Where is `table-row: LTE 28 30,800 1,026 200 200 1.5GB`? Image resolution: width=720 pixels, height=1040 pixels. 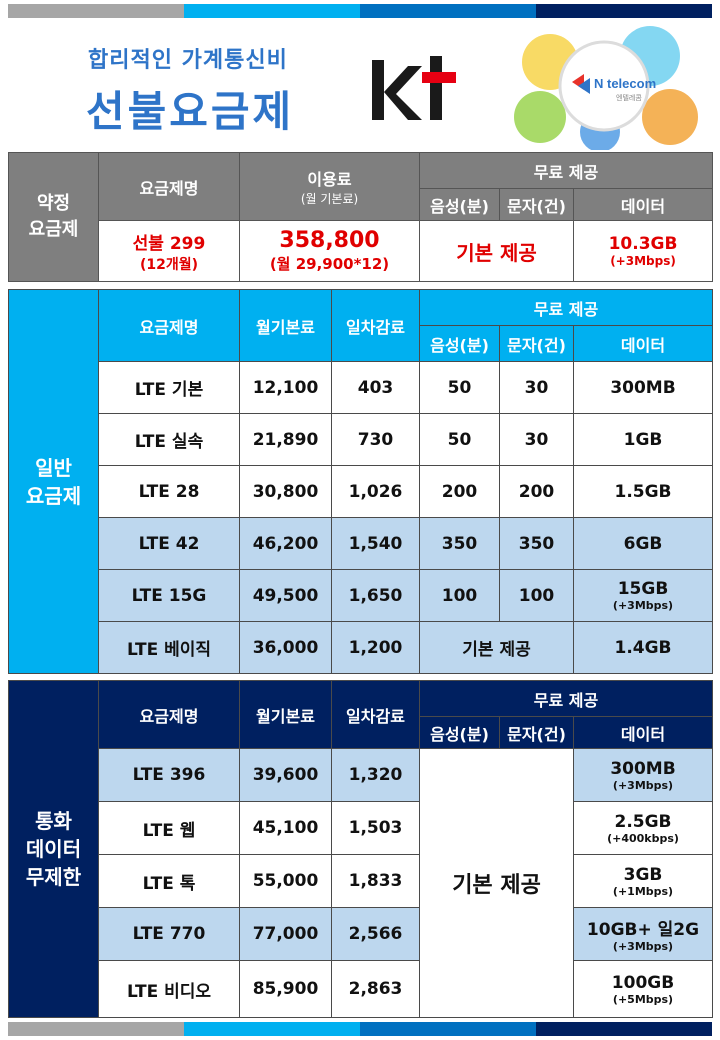
table-row: LTE 28 30,800 1,026 200 200 1.5GB is located at coordinates (361, 491).